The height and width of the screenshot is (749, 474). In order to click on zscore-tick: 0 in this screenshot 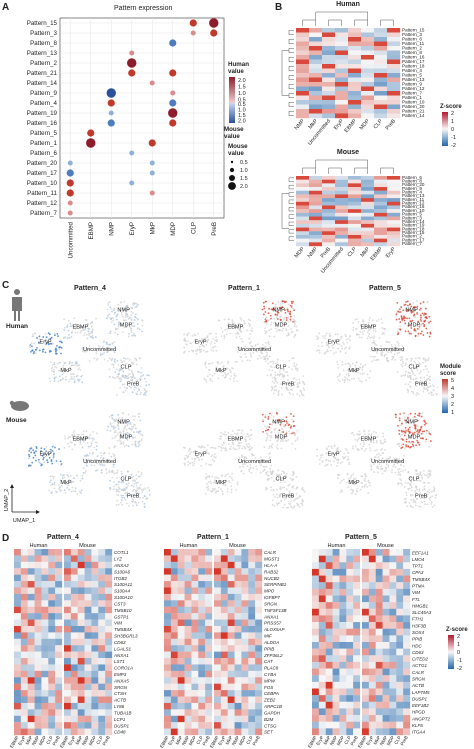, I will do `click(452, 130)`.